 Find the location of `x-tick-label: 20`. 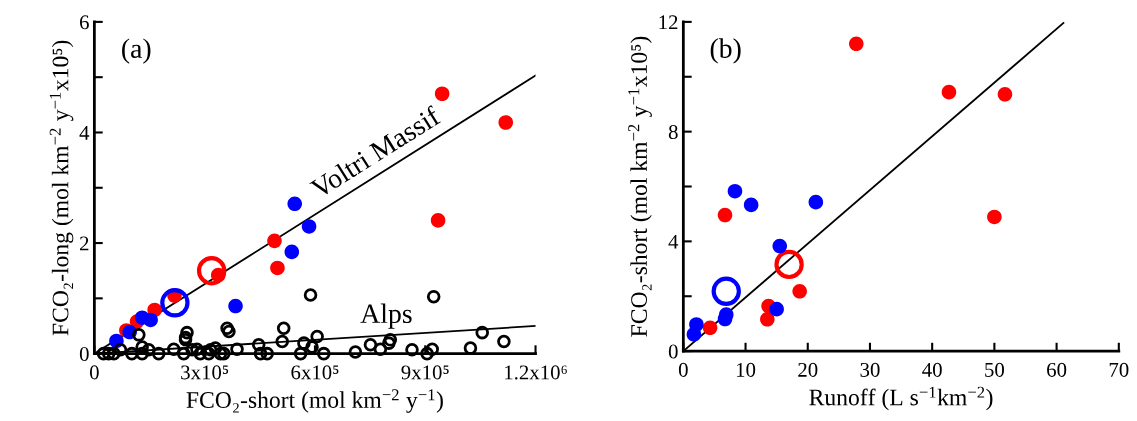

x-tick-label: 20 is located at coordinates (808, 369).